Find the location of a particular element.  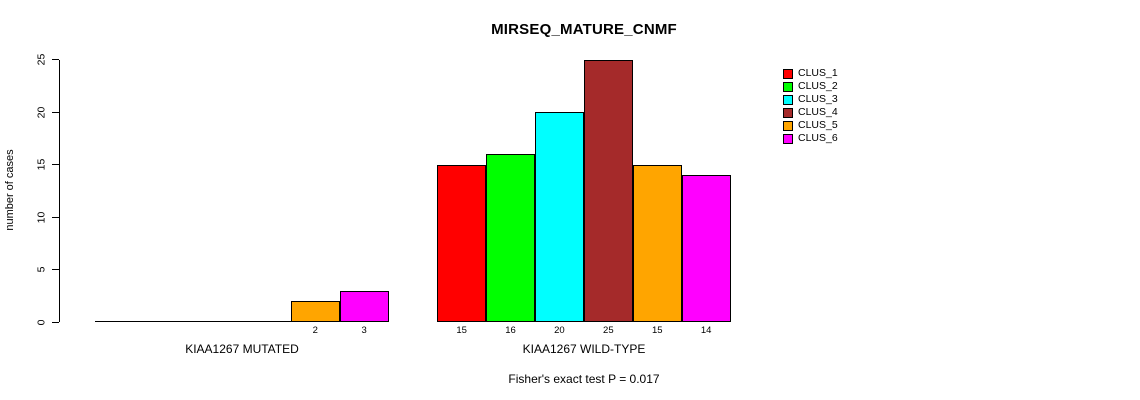

bar-clus_4-wildtype is located at coordinates (608, 190).